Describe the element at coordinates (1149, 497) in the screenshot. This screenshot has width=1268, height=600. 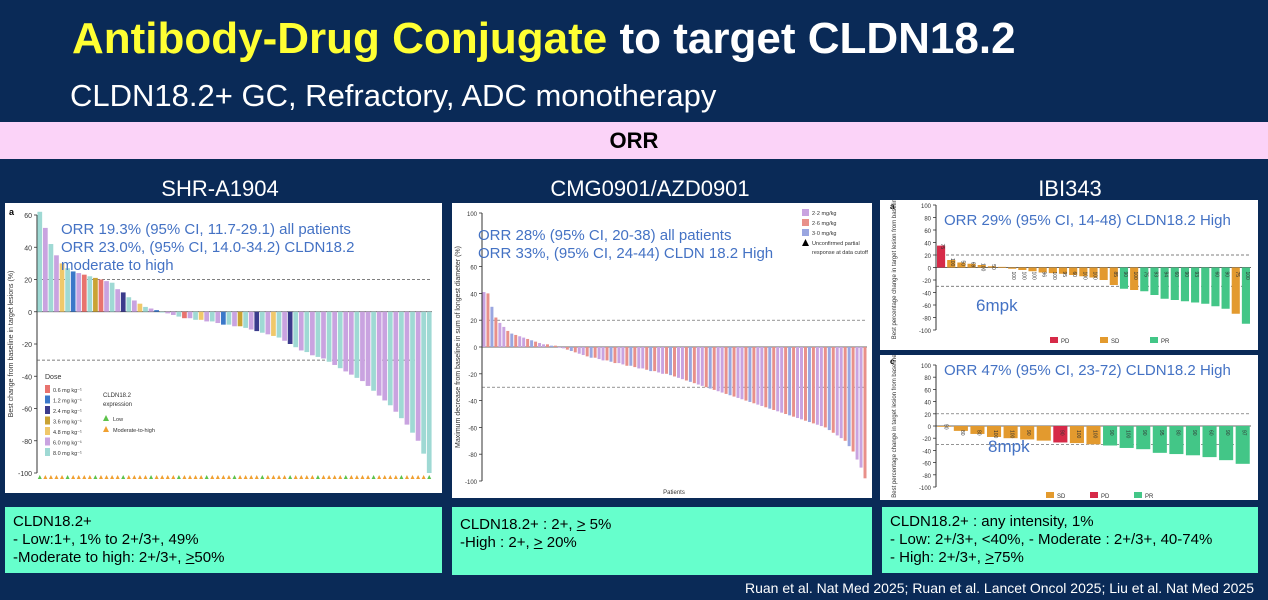
I see `legend-label: PR` at that location.